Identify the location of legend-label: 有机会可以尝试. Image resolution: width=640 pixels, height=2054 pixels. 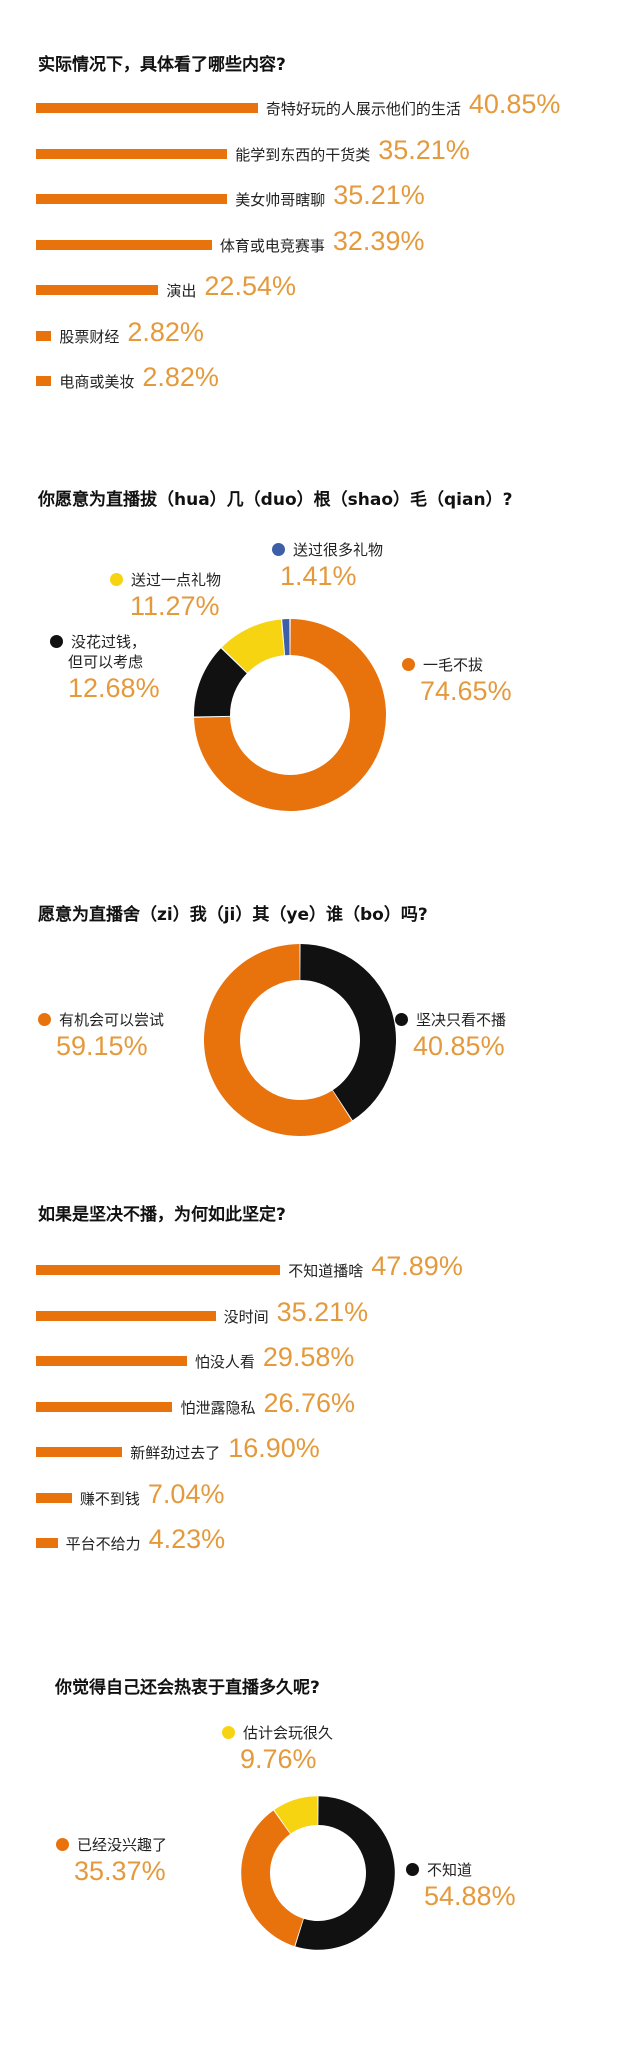
(112, 1020).